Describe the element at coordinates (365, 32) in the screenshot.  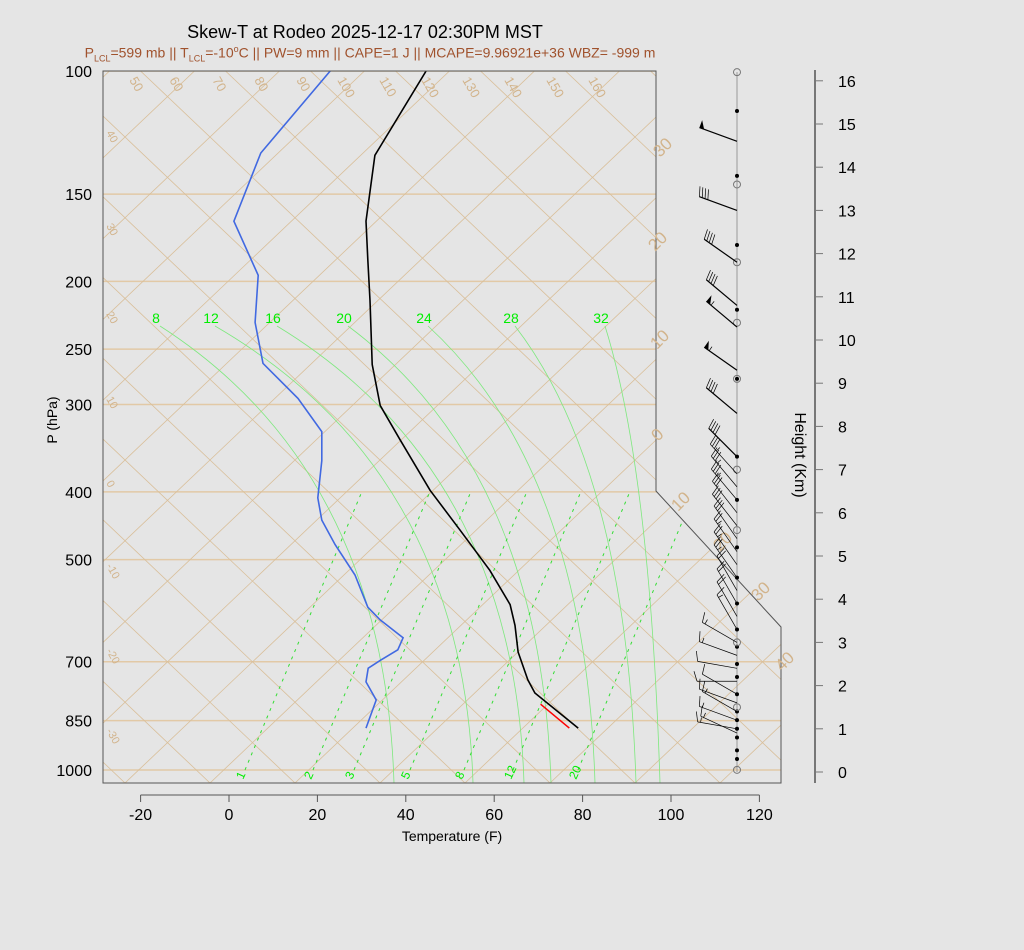
I see `chart-title: Skew-T at Rodeo 2025-12-17 02:30PM MST` at that location.